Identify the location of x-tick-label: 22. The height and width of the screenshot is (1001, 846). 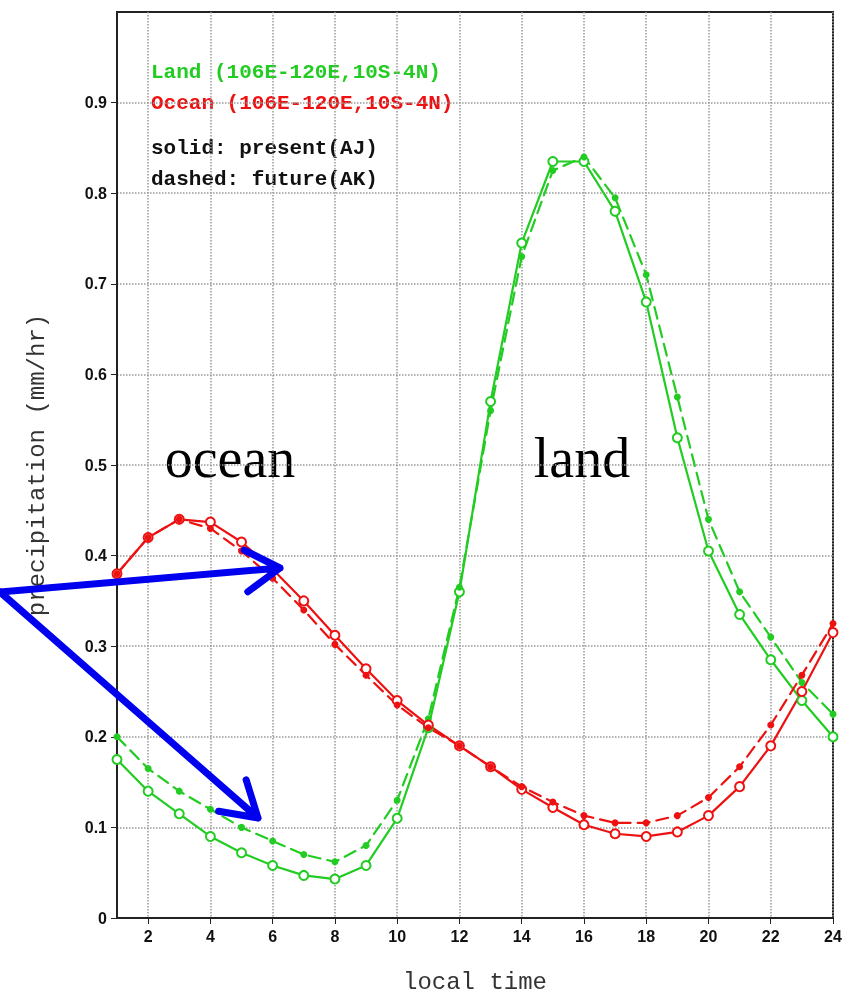
(770, 936).